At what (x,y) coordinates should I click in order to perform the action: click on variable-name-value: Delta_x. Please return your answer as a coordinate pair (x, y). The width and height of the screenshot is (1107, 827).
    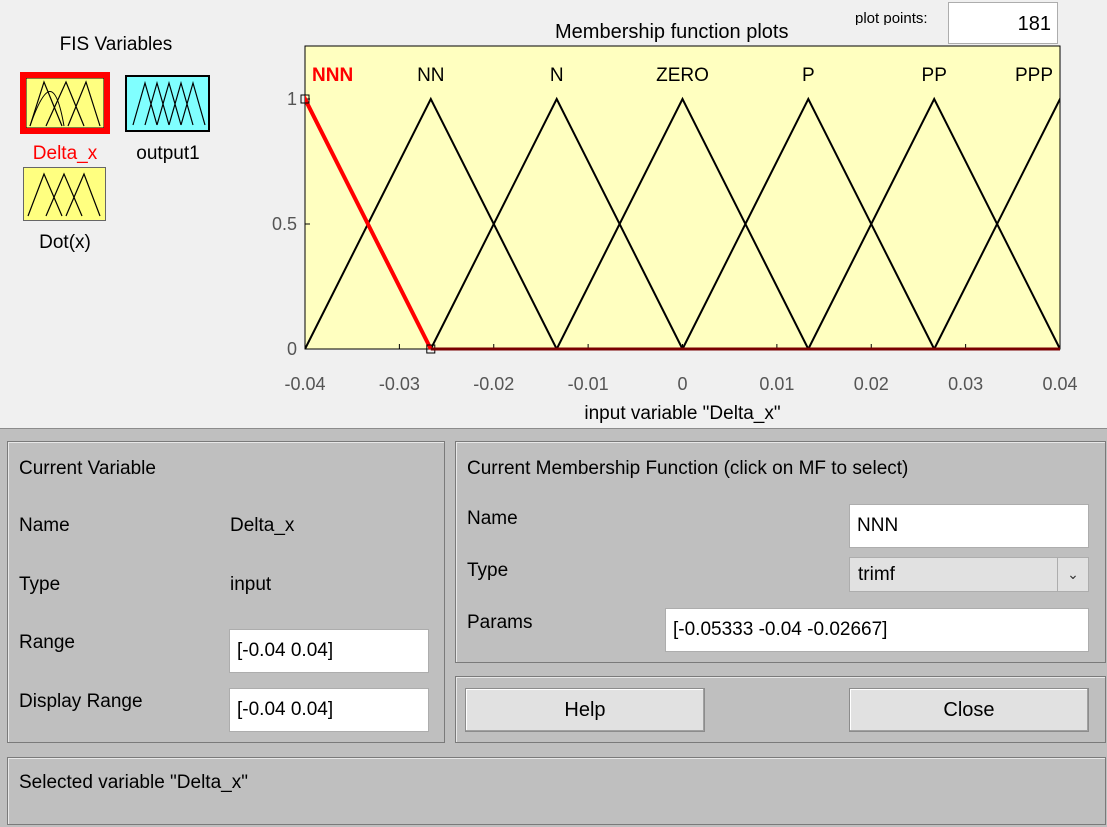
    Looking at the image, I should click on (262, 525).